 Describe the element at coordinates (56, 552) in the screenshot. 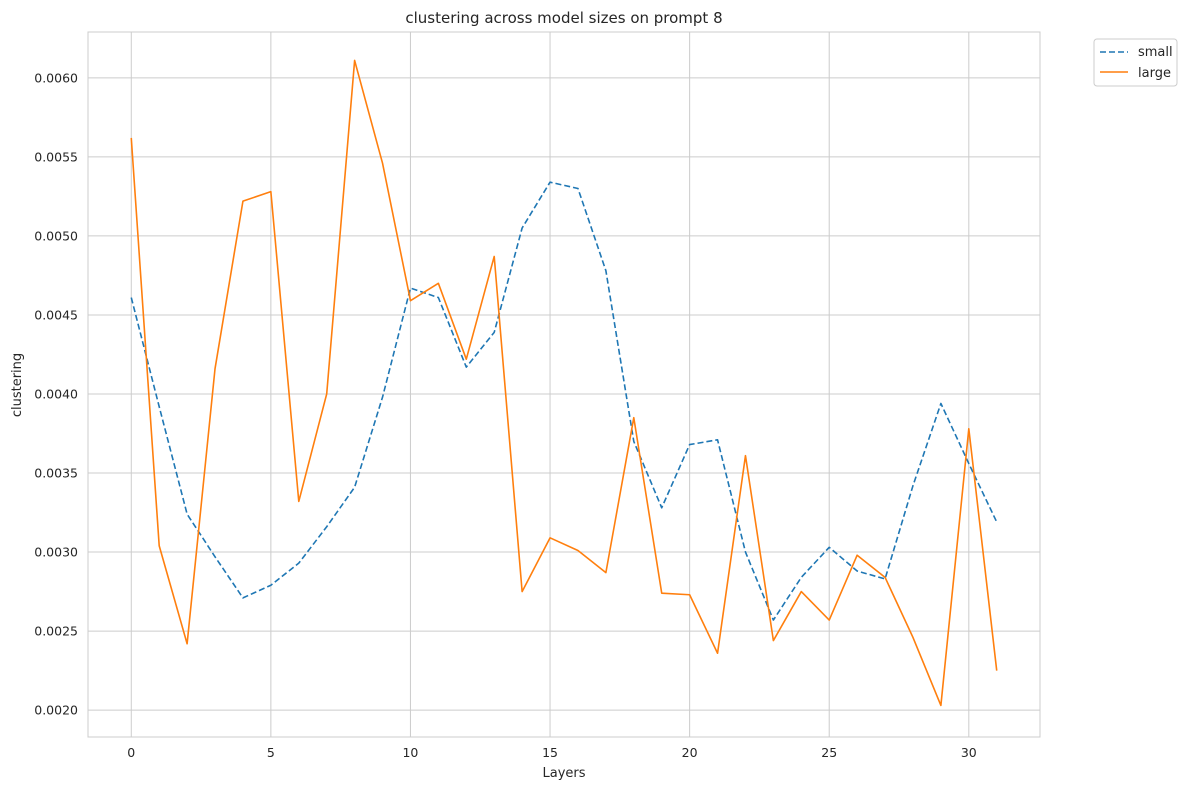

I see `y-tick-label: 0.0030` at that location.